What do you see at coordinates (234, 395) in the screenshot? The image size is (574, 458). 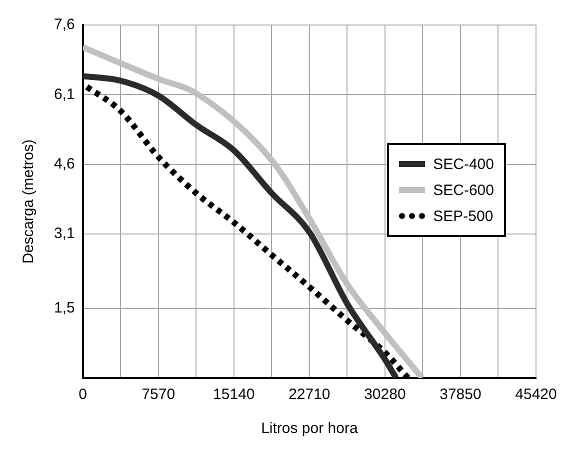 I see `x-tick-label: 15140` at bounding box center [234, 395].